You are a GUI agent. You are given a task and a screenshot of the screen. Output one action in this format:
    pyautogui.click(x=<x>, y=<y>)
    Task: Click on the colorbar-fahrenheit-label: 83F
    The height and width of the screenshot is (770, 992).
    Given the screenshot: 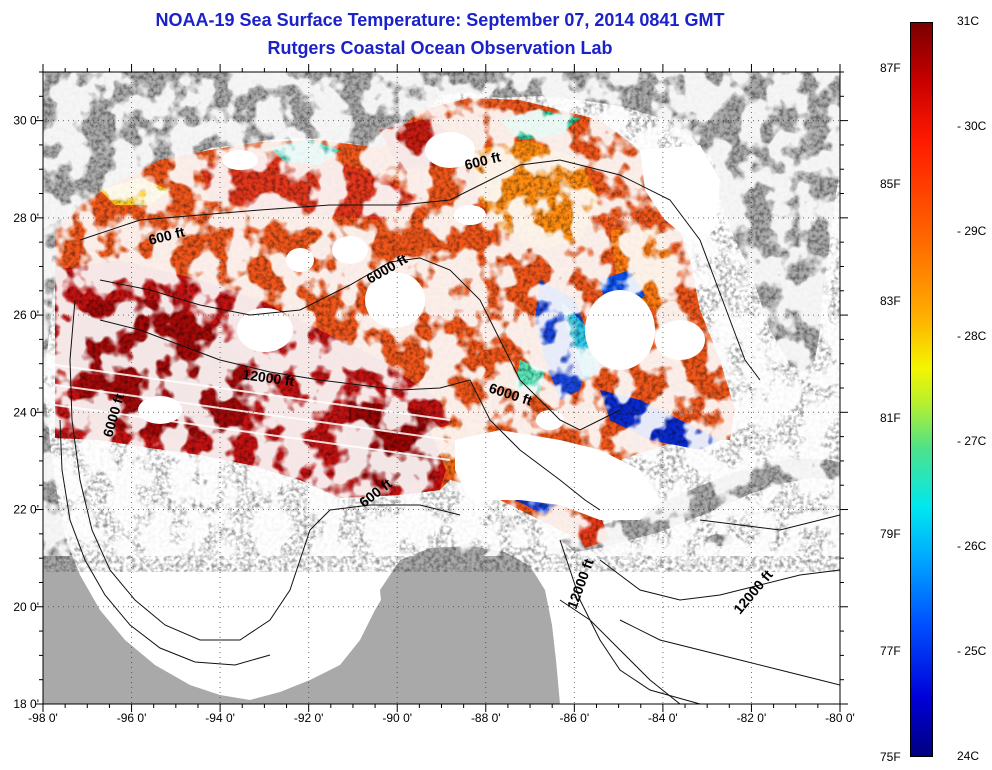 What is the action you would take?
    pyautogui.click(x=890, y=301)
    